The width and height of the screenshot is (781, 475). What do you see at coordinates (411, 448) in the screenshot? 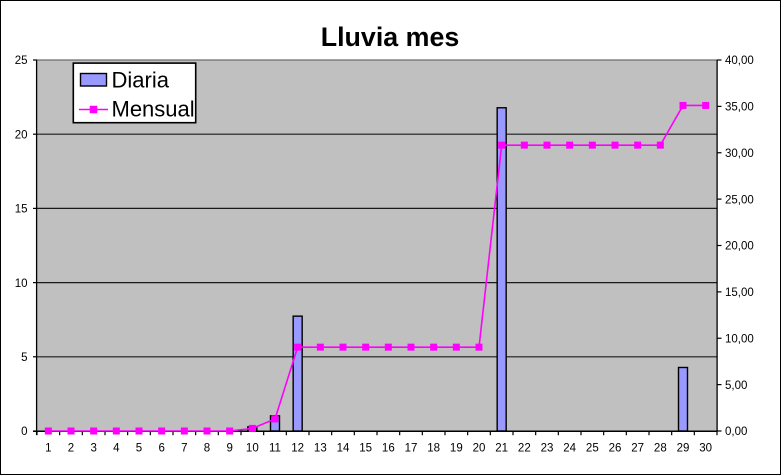
I see `svg-text: 17` at bounding box center [411, 448].